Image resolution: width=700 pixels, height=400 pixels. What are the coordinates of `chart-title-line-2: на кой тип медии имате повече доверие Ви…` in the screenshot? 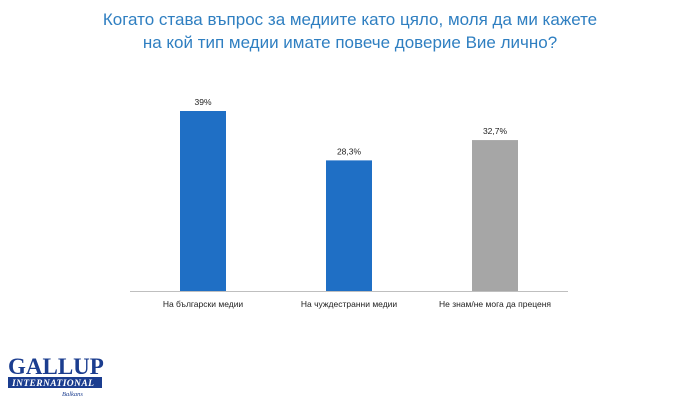 It's located at (350, 42).